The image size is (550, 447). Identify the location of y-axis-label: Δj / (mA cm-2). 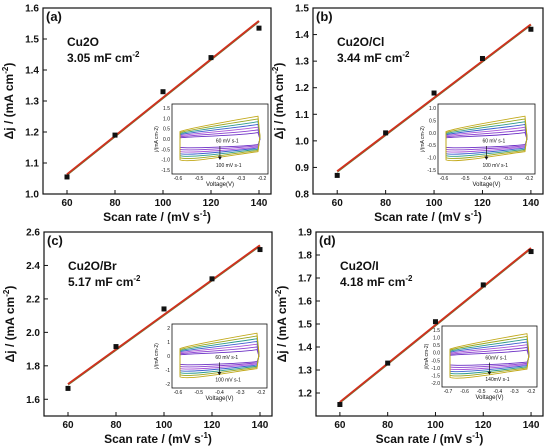
(9, 324).